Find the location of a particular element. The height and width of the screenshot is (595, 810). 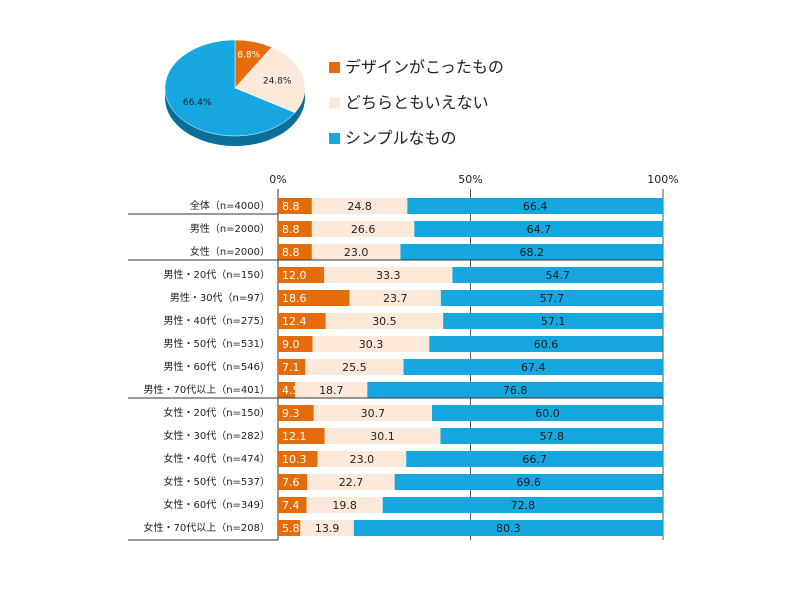

pie-chart: 8.8% 24.8% 66.4% is located at coordinates (235, 88).